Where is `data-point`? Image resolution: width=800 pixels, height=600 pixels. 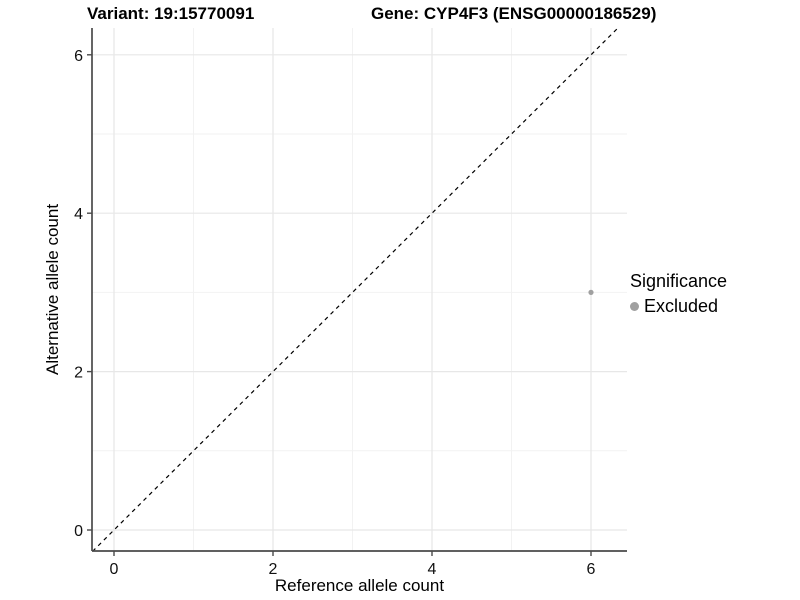 data-point is located at coordinates (591, 292).